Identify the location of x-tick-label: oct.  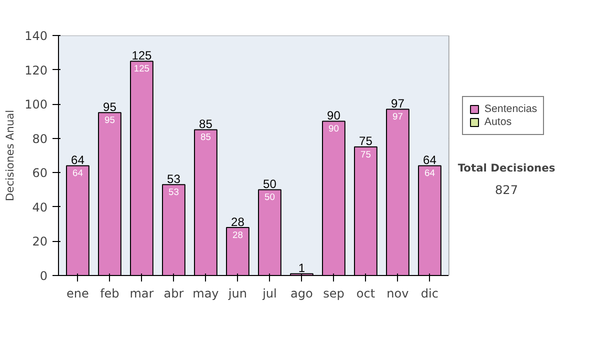
(366, 293).